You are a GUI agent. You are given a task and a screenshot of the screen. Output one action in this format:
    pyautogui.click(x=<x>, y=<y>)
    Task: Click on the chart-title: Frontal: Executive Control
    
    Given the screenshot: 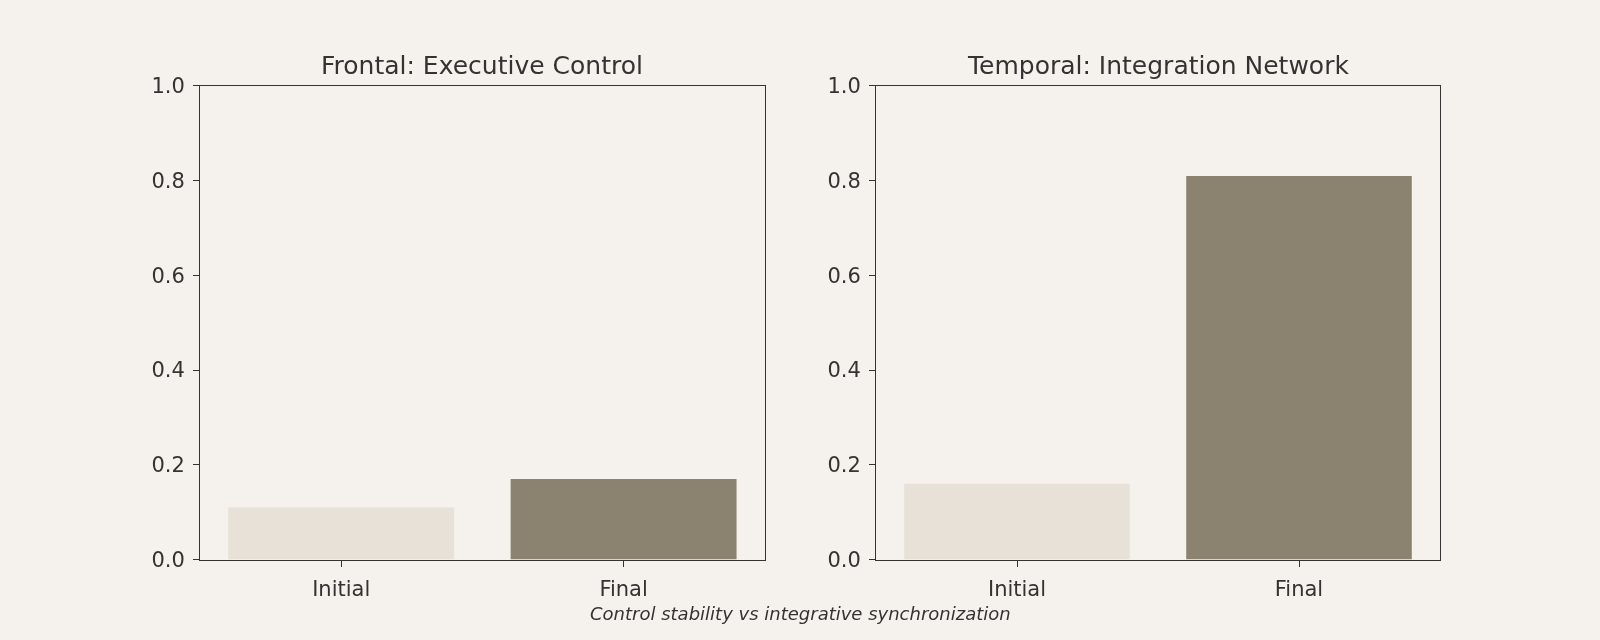 What is the action you would take?
    pyautogui.click(x=482, y=65)
    